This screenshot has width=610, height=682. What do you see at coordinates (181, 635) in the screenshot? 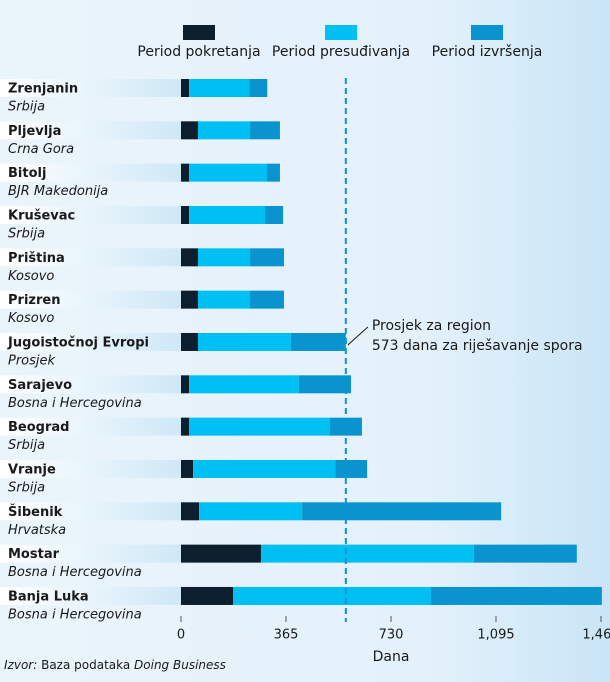
I see `x-tick-label: 0` at bounding box center [181, 635].